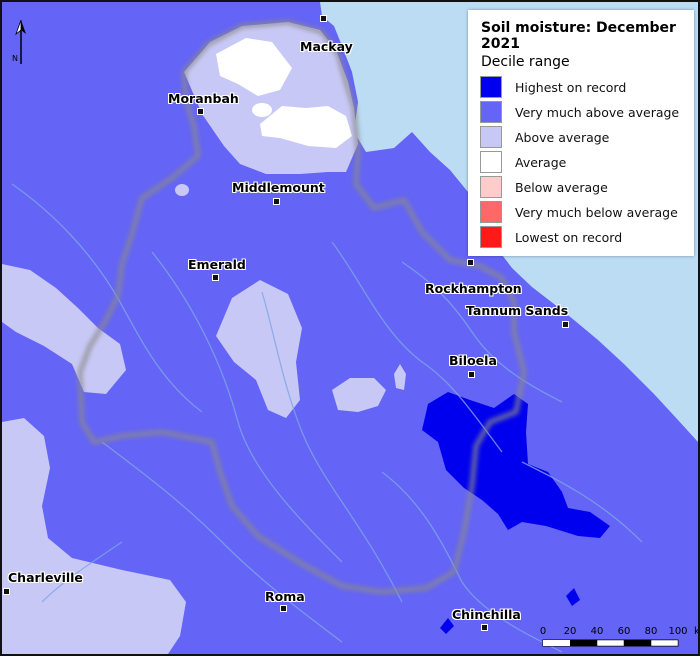  I want to click on town-marker-roma, so click(283, 608).